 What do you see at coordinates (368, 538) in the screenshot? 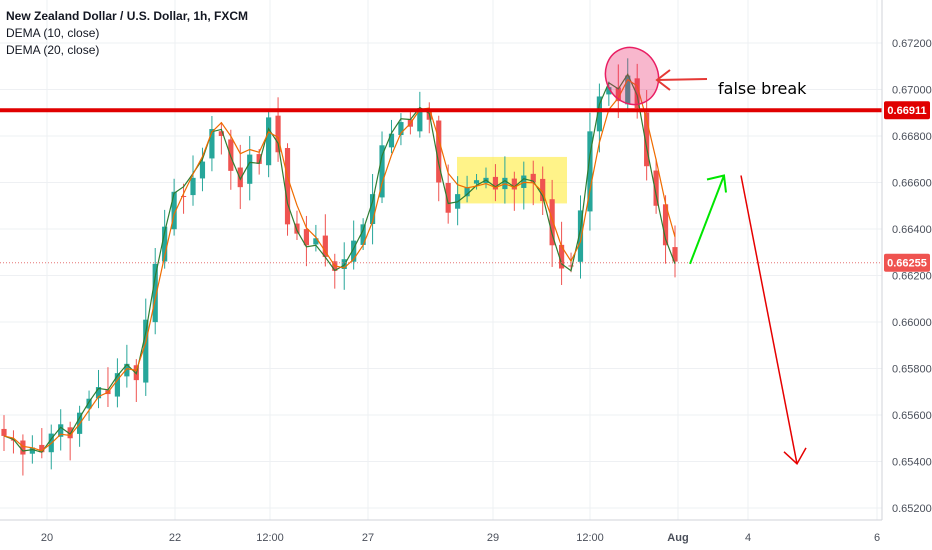
I see `x-tick-label: 27` at bounding box center [368, 538].